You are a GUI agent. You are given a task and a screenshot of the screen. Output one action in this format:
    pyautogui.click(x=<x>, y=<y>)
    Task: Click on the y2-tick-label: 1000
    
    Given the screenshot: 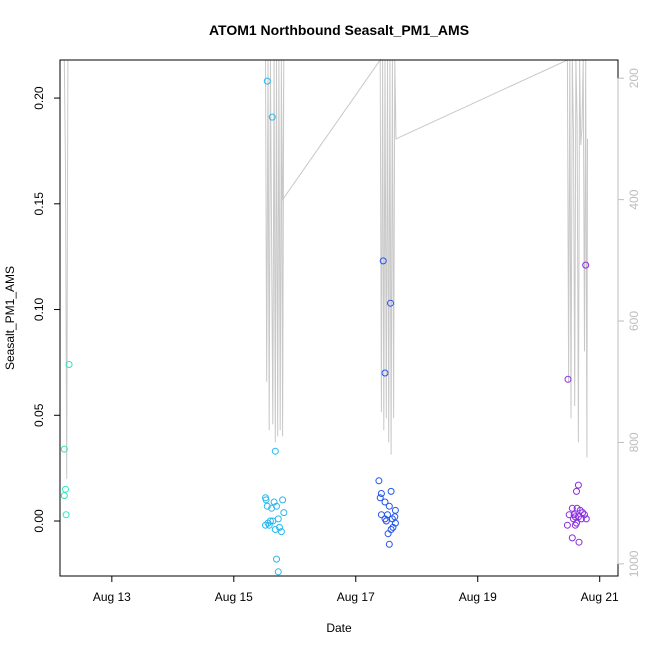 What is the action you would take?
    pyautogui.click(x=634, y=563)
    